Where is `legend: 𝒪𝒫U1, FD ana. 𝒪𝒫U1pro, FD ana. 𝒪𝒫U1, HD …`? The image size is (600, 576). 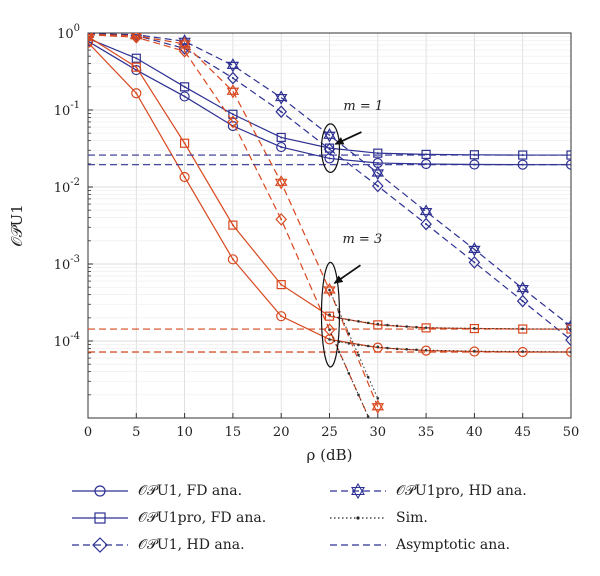
legend: 𝒪𝒫U1, FD ana. 𝒪𝒫U1pro, FD ana. 𝒪𝒫U1, HD … is located at coordinates (330, 525).